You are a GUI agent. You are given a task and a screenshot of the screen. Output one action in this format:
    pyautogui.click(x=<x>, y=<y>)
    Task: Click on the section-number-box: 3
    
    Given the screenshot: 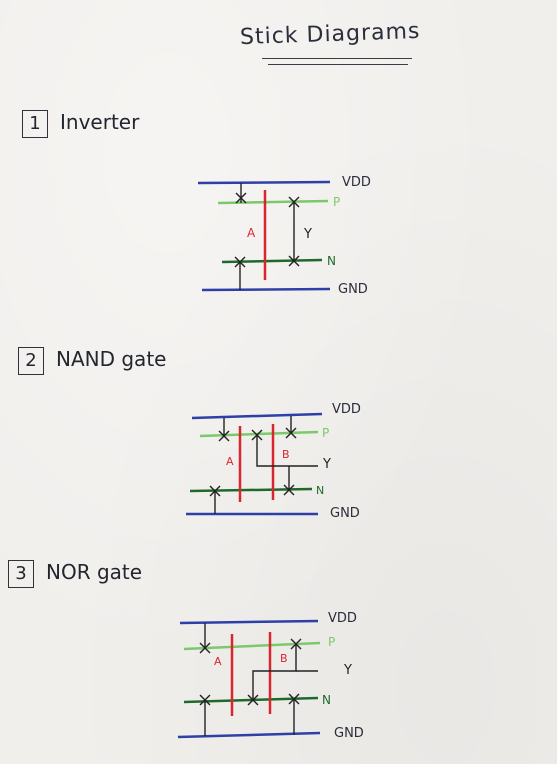 What is the action you would take?
    pyautogui.click(x=21, y=574)
    